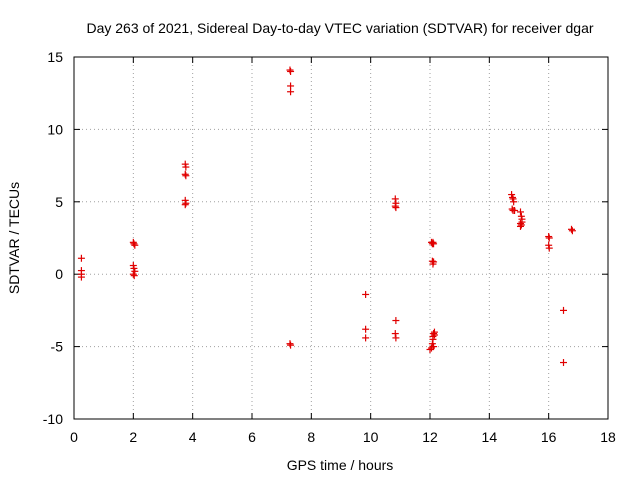 The image size is (640, 480). I want to click on y-tick-label: -5, so click(57, 347).